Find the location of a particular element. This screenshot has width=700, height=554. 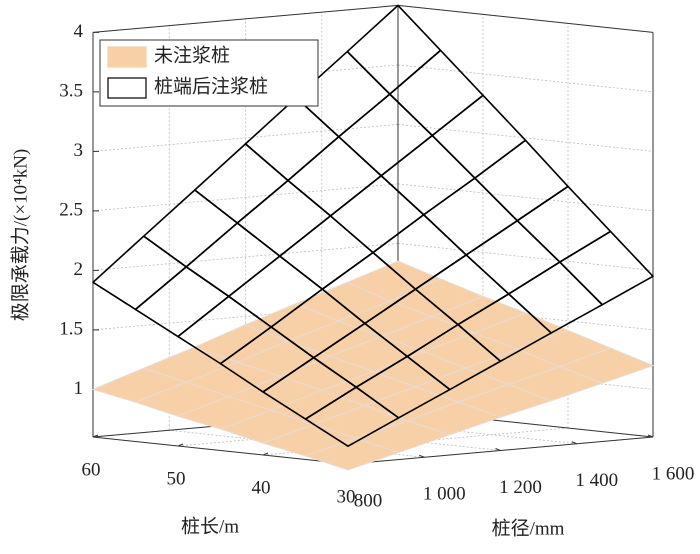

y-axis-title: 桩长/m is located at coordinates (210, 526).